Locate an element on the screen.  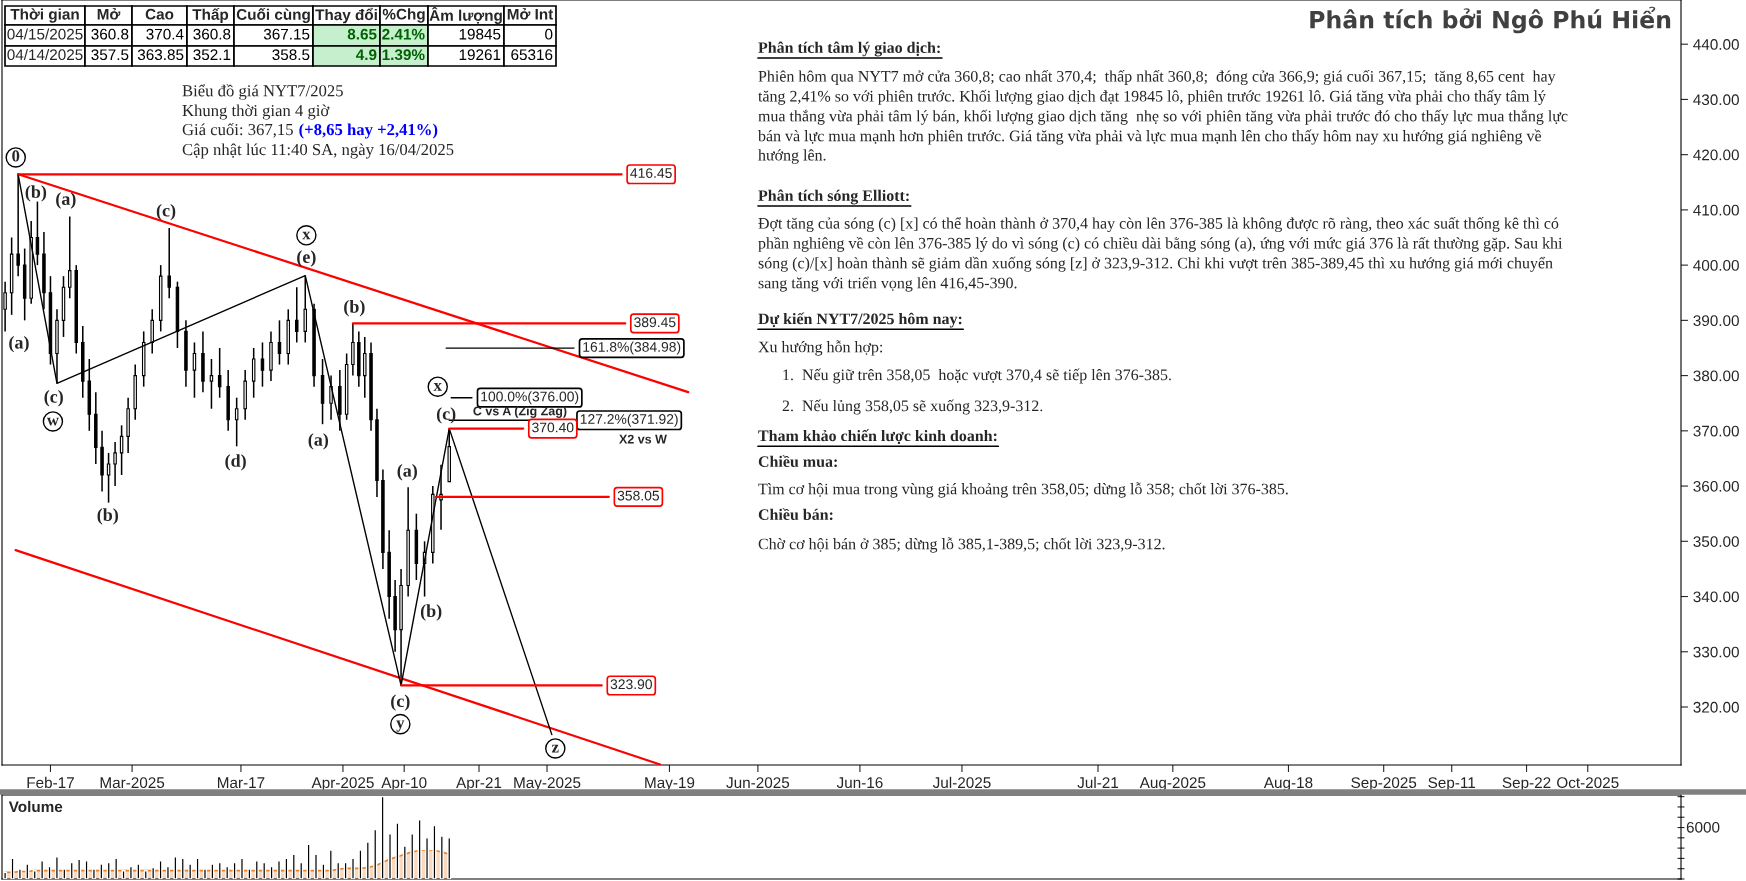
annotation: 04/15/2025 is located at coordinates (45, 34).